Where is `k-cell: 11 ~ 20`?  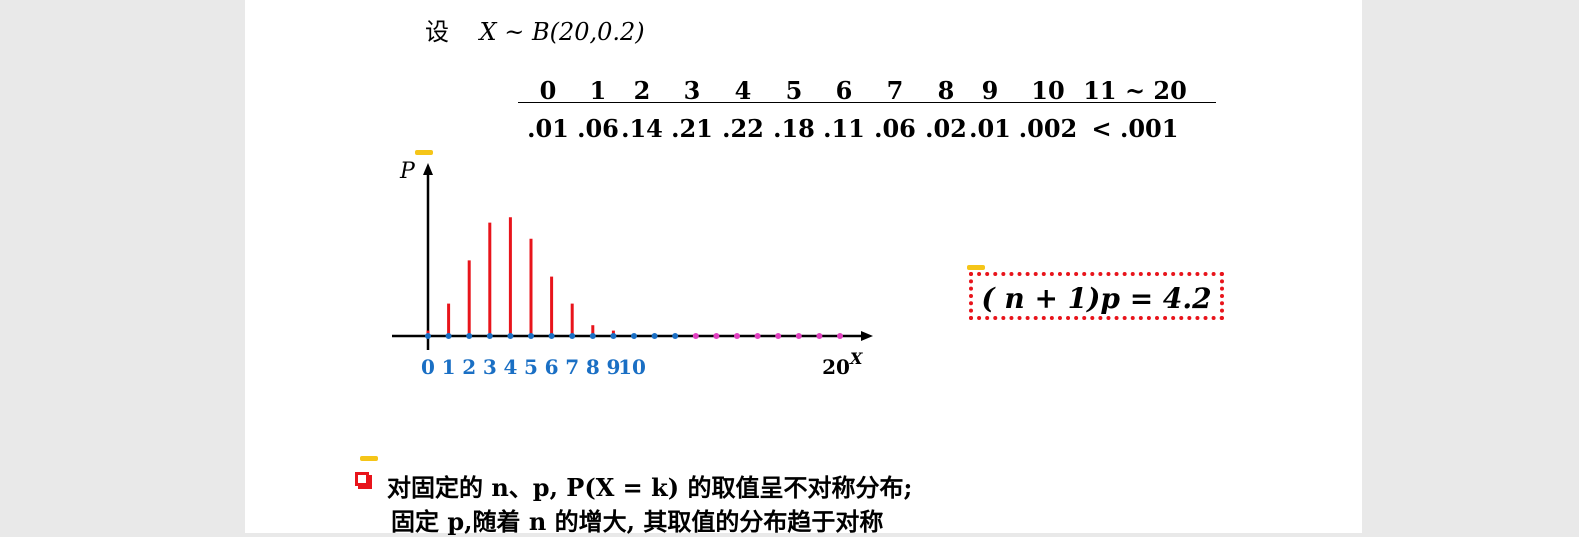
k-cell: 11 ~ 20 is located at coordinates (1135, 90).